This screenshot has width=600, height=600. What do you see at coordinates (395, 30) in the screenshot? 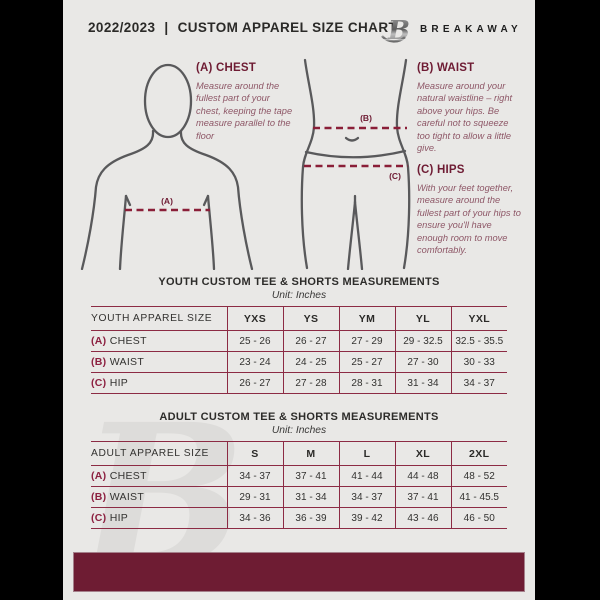
I see `breakaway-b-logo-icon: B` at bounding box center [395, 30].